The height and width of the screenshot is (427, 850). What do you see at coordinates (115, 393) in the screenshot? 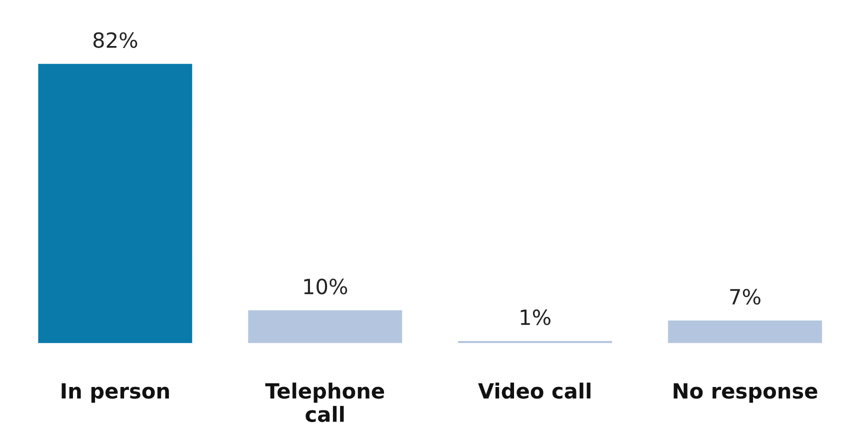
I see `x-tick-label: In person` at bounding box center [115, 393].